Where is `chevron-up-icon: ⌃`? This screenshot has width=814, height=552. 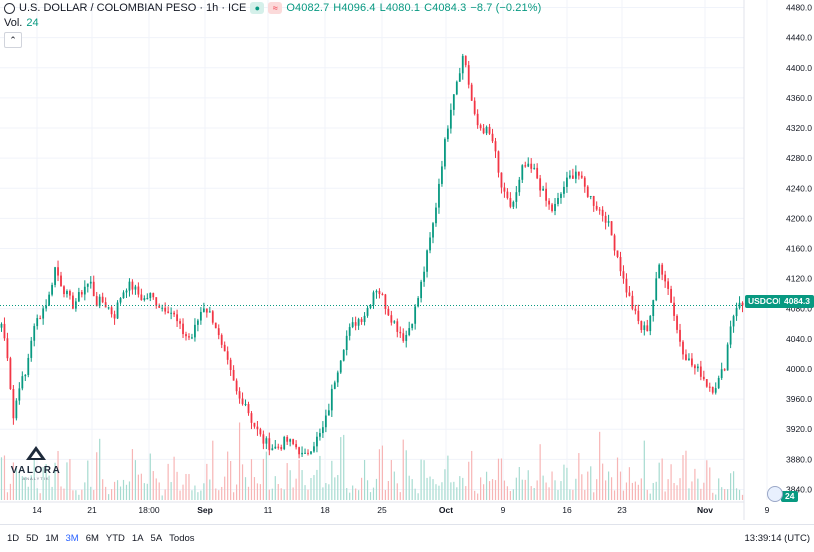
chevron-up-icon: ⌃ is located at coordinates (13, 40).